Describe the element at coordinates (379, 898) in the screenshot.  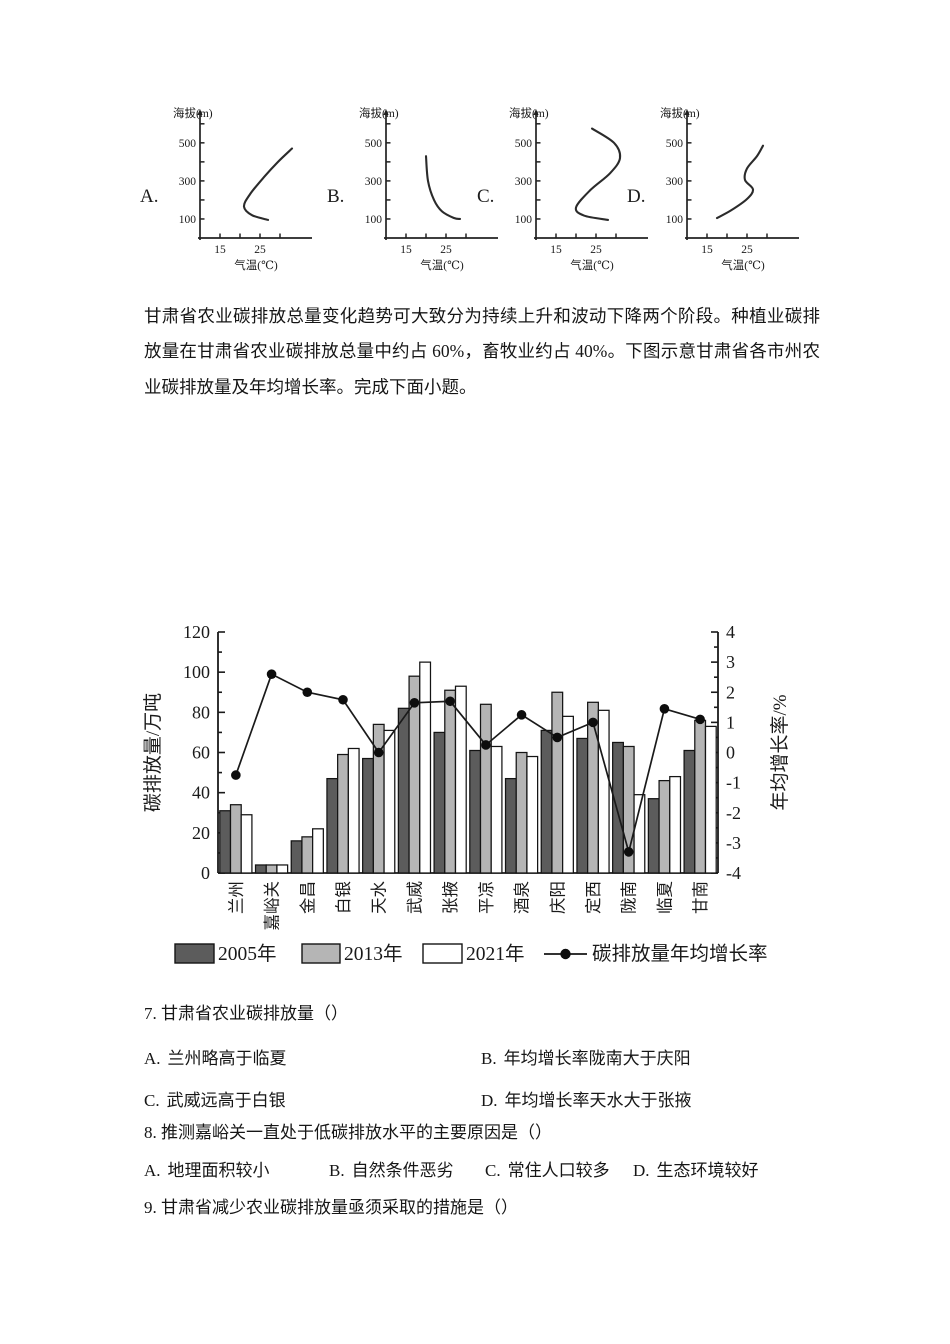
I see `svg-text: 天水` at that location.